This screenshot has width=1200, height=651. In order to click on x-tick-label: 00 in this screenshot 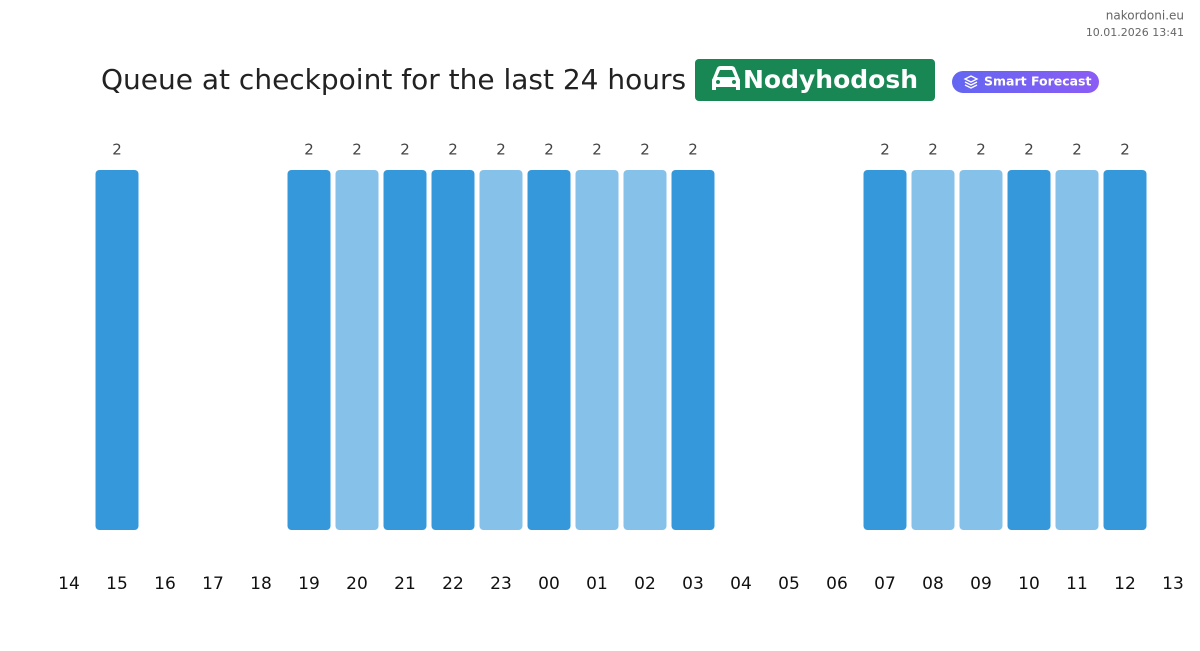, I will do `click(549, 584)`.